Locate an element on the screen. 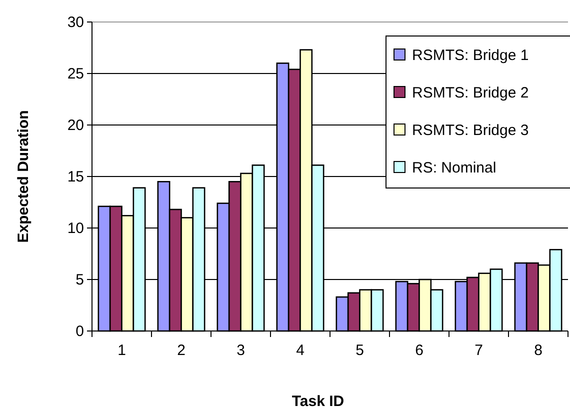 This screenshot has height=416, width=570. y-tick-label: 10 is located at coordinates (75, 228).